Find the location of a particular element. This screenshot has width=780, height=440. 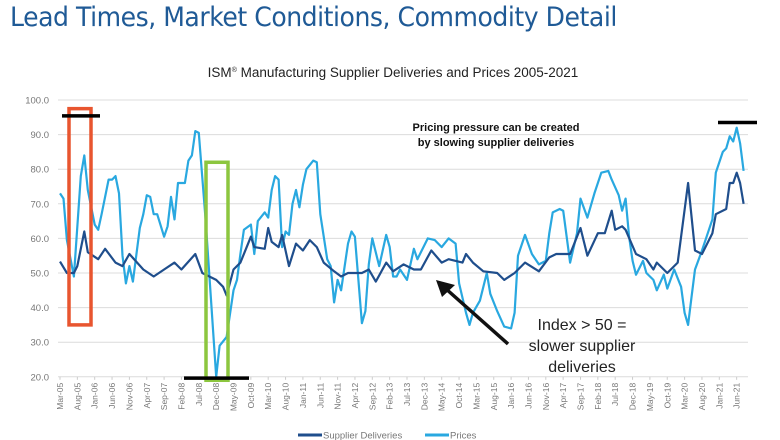

x-tick-label: Sep-12 is located at coordinates (372, 397).